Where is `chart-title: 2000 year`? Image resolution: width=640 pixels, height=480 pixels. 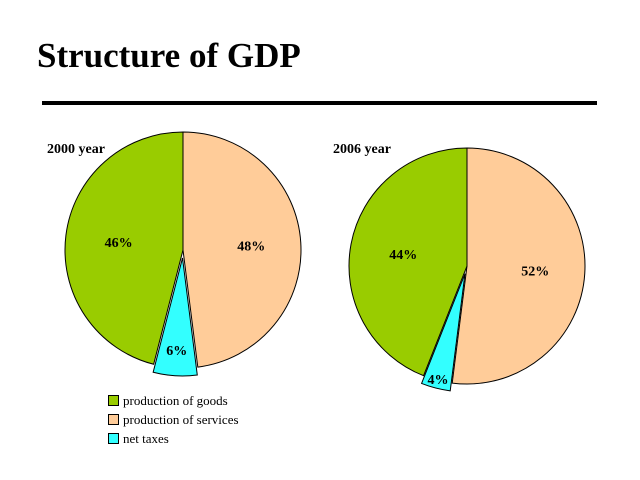 chart-title: 2000 year is located at coordinates (76, 149).